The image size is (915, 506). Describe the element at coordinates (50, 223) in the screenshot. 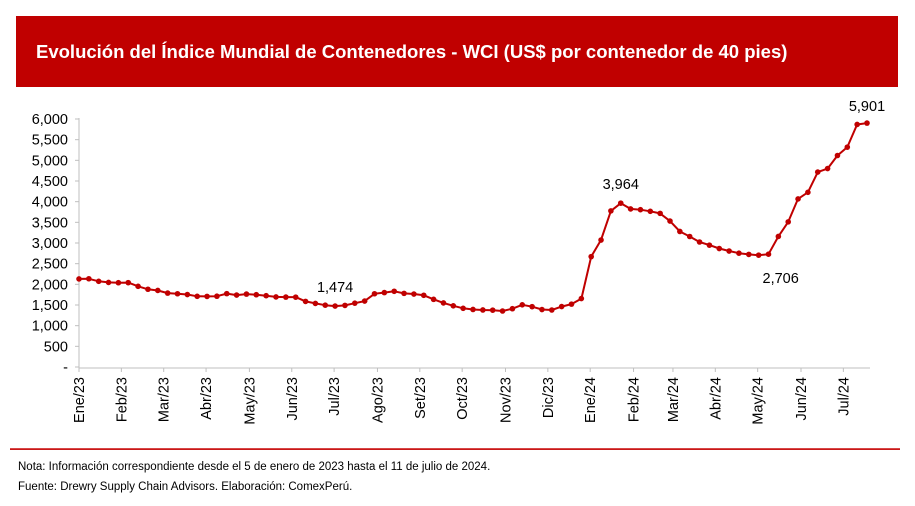

I see `y-tick-label: 3,500` at that location.